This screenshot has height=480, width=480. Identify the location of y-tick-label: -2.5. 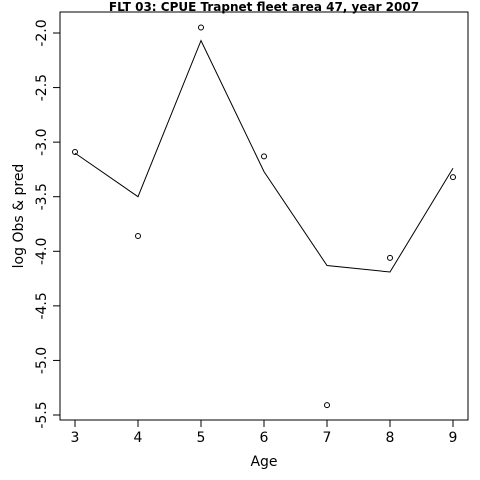
(42, 87).